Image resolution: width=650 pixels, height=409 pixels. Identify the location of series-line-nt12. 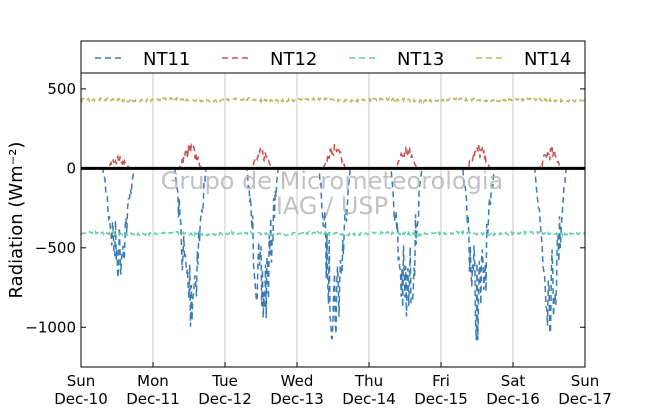
(333, 156).